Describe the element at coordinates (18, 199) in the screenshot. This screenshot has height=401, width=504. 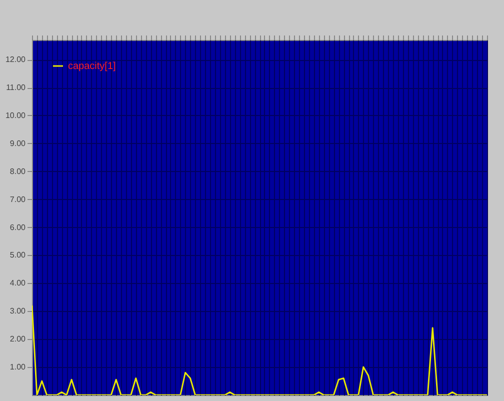
I see `y-tick-label: 7.00` at that location.